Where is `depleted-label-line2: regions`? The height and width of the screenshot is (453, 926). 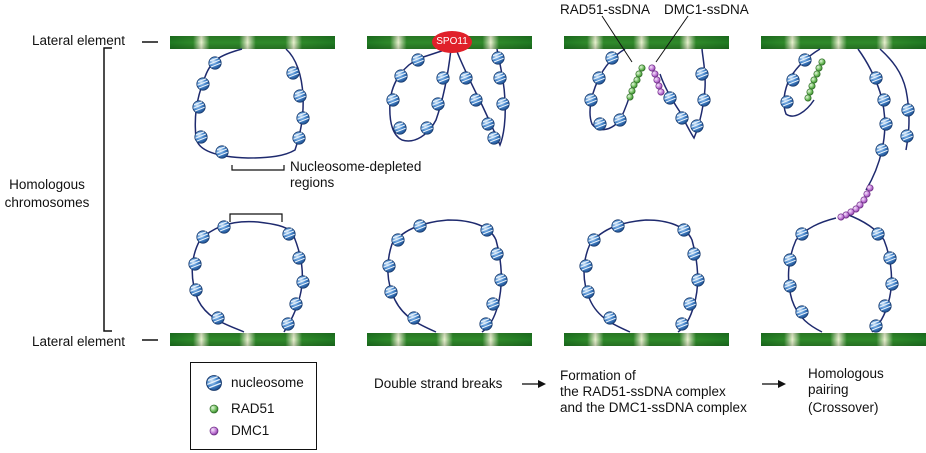 depleted-label-line2: regions is located at coordinates (312, 182).